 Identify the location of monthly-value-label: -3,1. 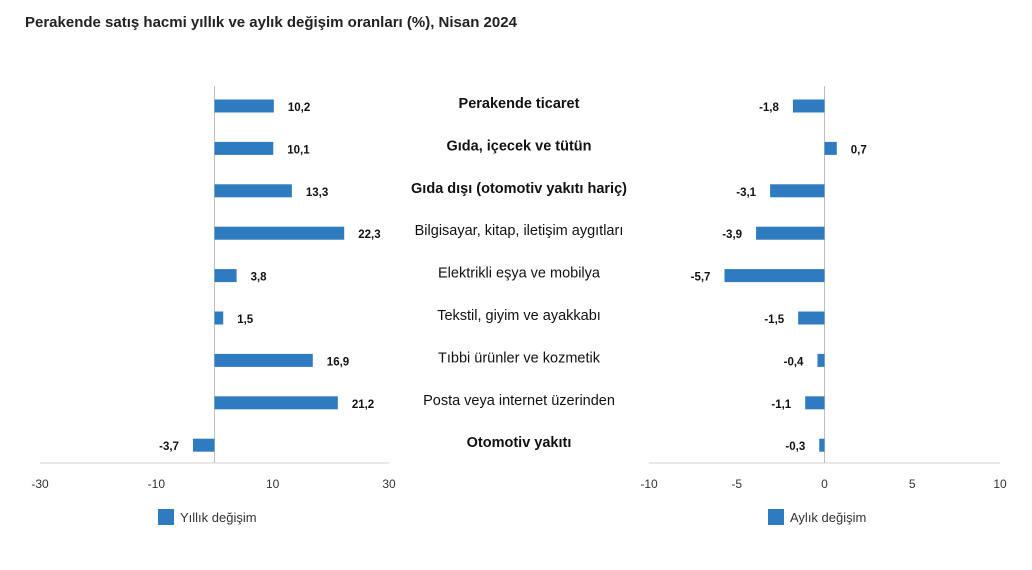
(746, 193).